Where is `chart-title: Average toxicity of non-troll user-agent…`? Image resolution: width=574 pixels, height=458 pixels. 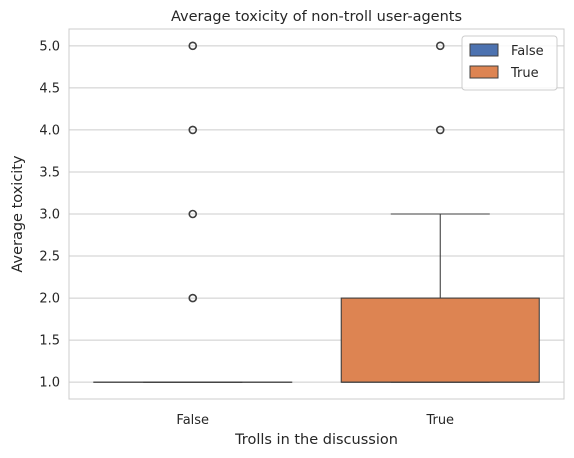
chart-title: Average toxicity of non-troll user-agent… is located at coordinates (316, 17).